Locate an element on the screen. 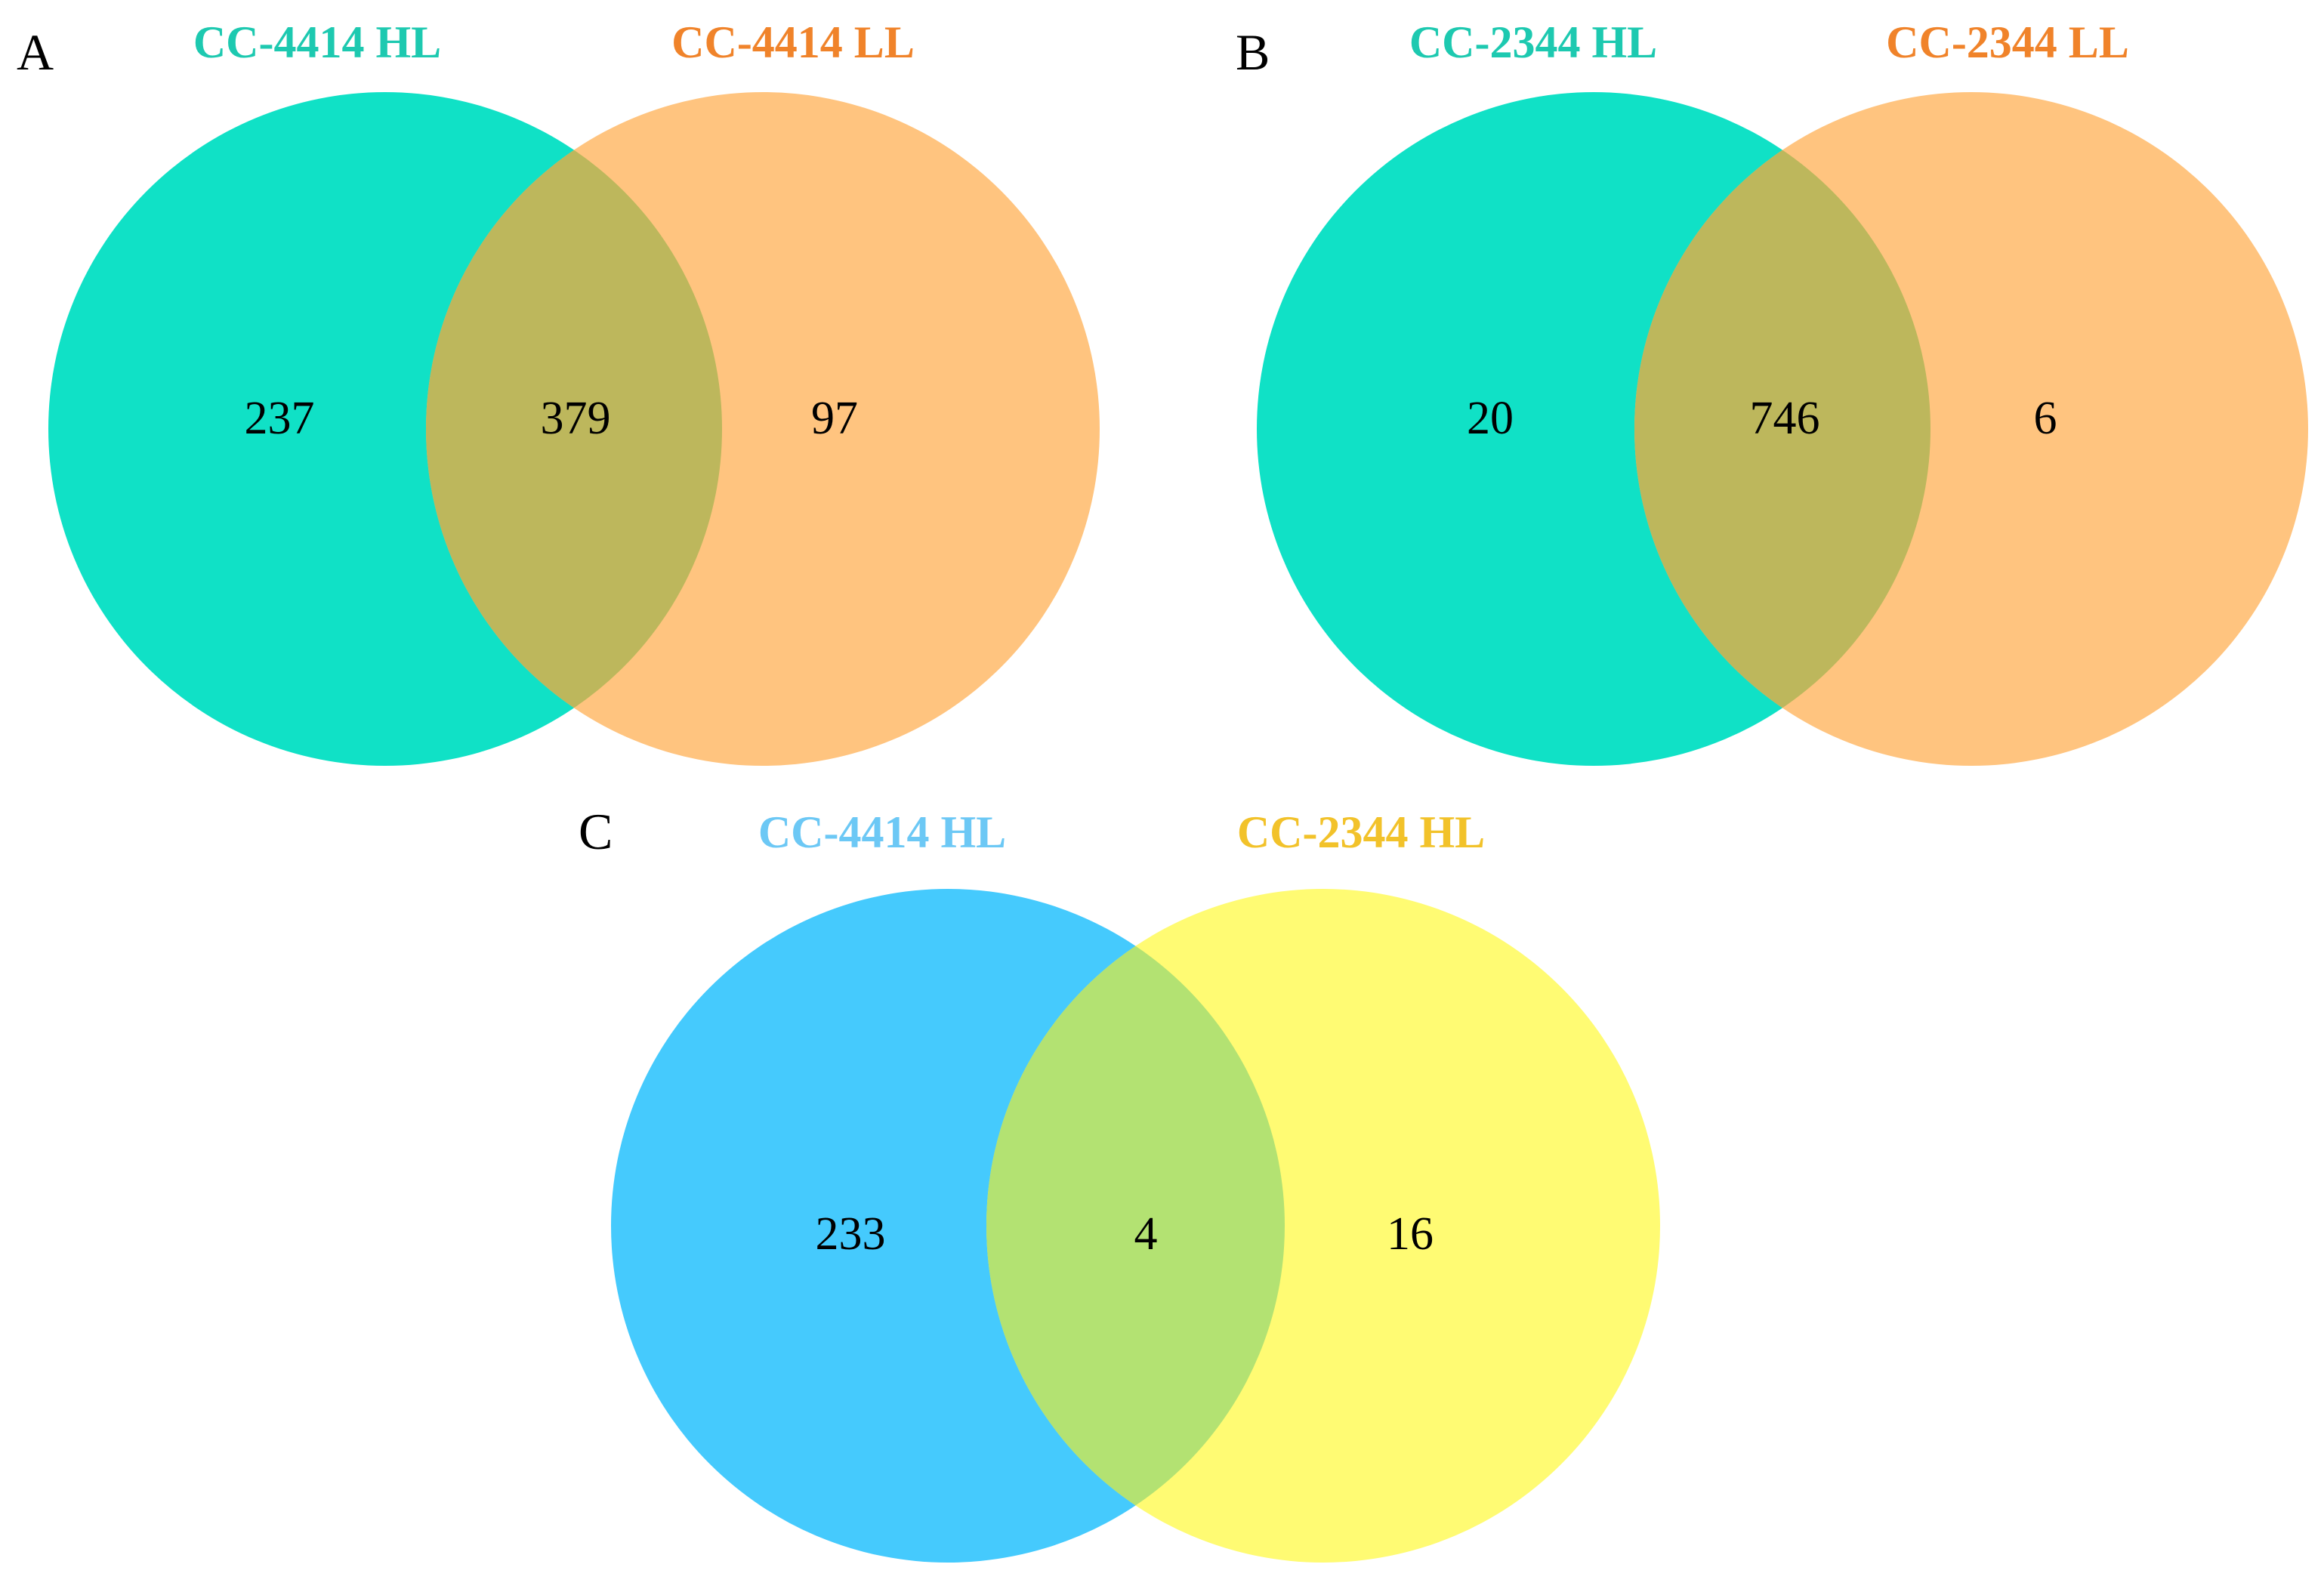 This screenshot has height=1592, width=2324. set-label-c-left: CC-4414 HL is located at coordinates (882, 832).